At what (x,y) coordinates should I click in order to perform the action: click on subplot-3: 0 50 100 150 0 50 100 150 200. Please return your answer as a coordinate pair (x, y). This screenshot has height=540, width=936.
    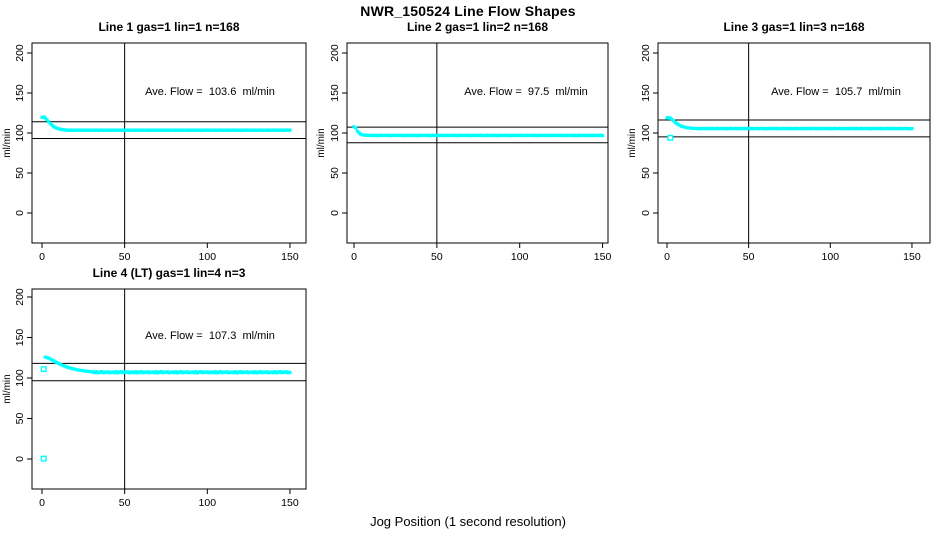
    Looking at the image, I should click on (785, 152).